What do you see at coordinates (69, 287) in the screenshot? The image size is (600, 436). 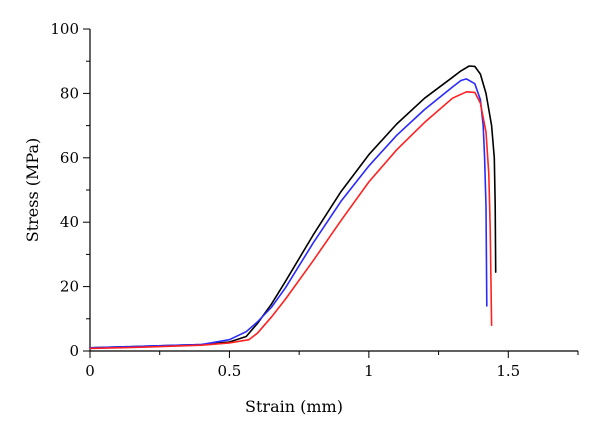 I see `y-tick-label: 20` at bounding box center [69, 287].